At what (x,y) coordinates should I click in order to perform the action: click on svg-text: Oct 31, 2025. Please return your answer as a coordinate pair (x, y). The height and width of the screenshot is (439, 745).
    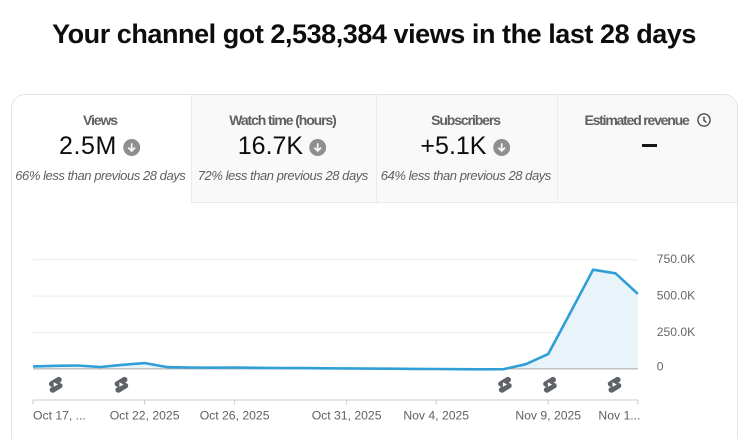
    Looking at the image, I should click on (347, 416).